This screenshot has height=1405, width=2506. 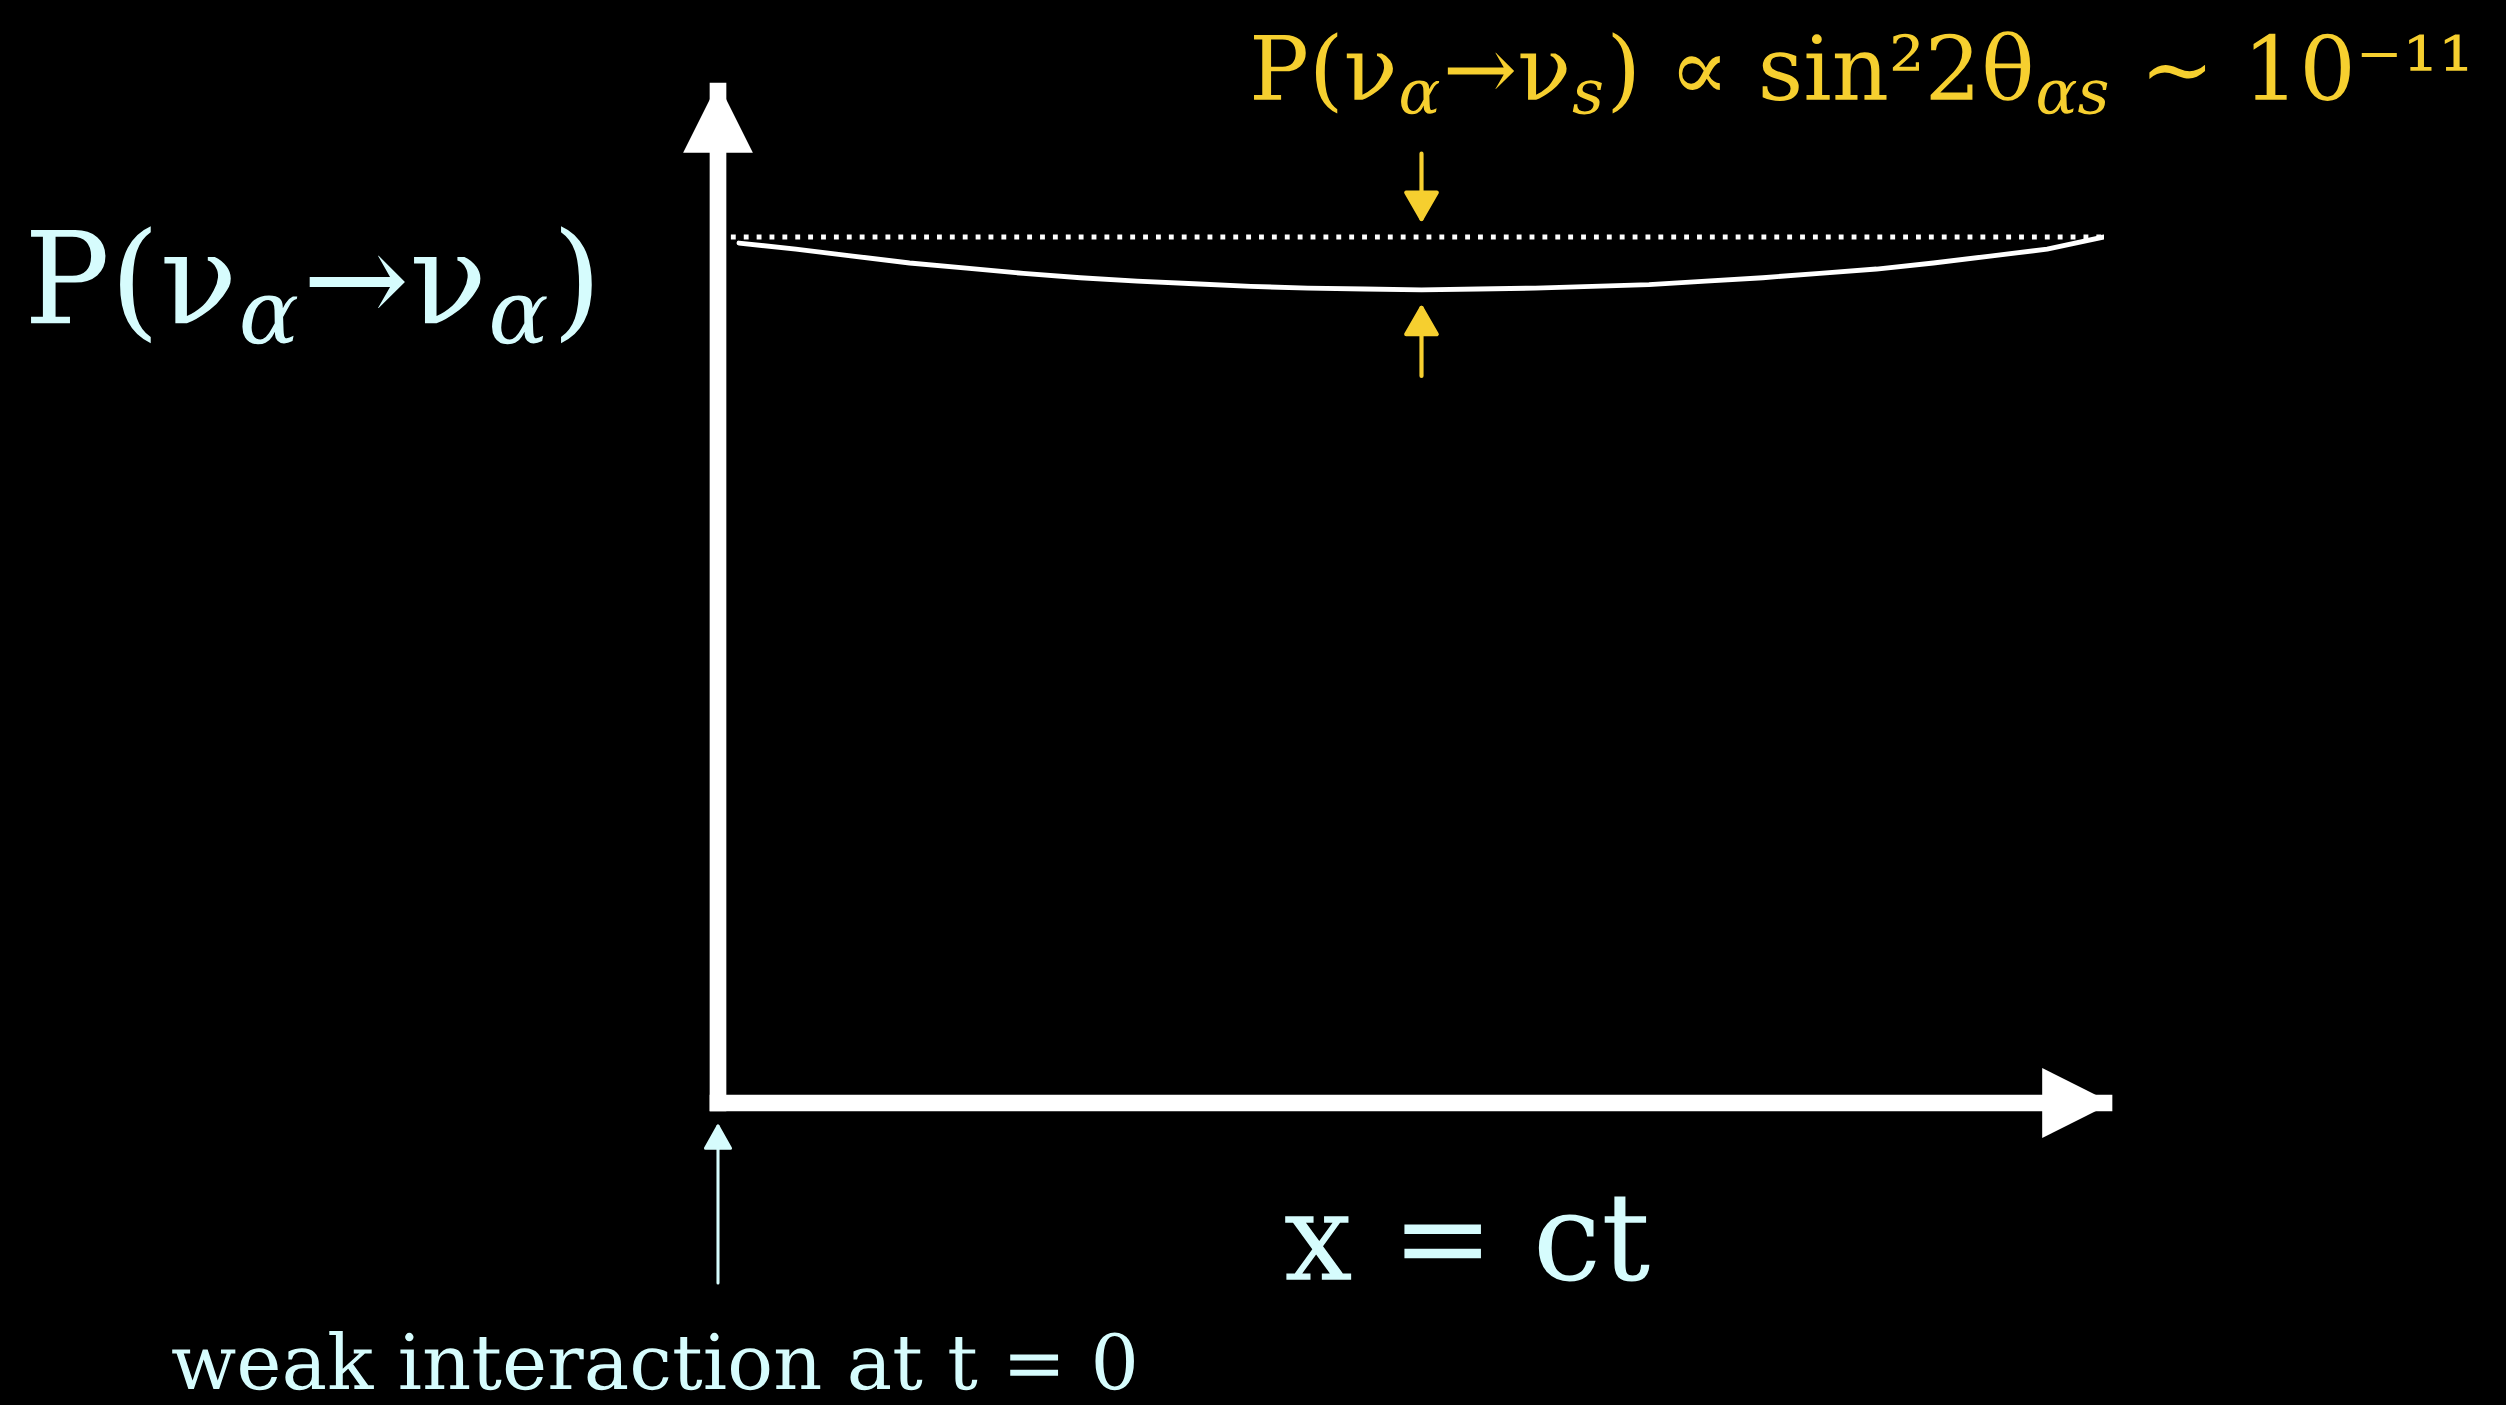 What do you see at coordinates (1861, 73) in the screenshot?
I see `text: P(ν$_{α}$→ν$_{s}$) ∝ sin²2θ$_{αs}$ ~ 10⁻¹¹` at bounding box center [1861, 73].